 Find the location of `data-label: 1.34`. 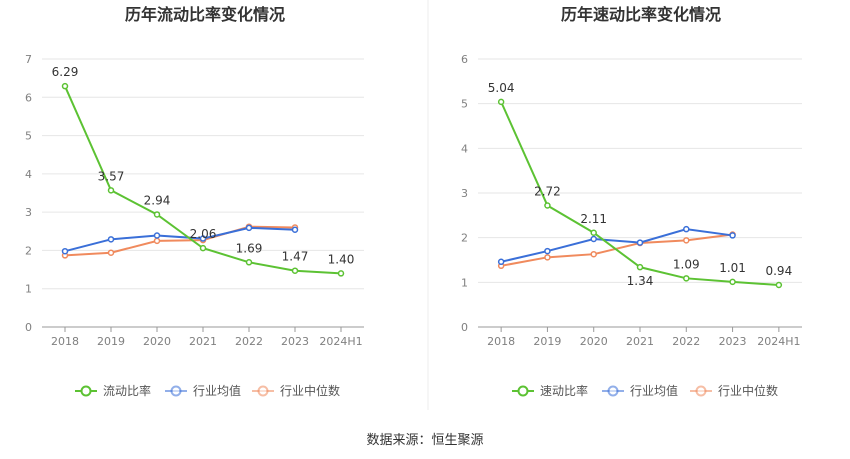

data-label: 1.34 is located at coordinates (640, 281).